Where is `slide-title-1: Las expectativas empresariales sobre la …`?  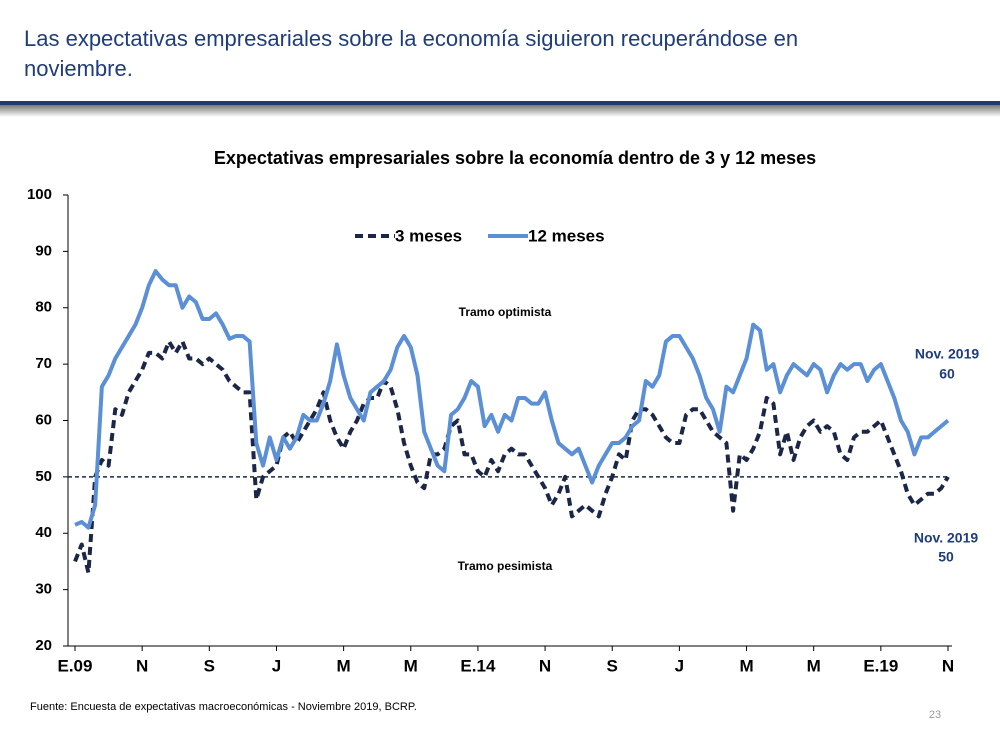 slide-title-1: Las expectativas empresariales sobre la … is located at coordinates (411, 38).